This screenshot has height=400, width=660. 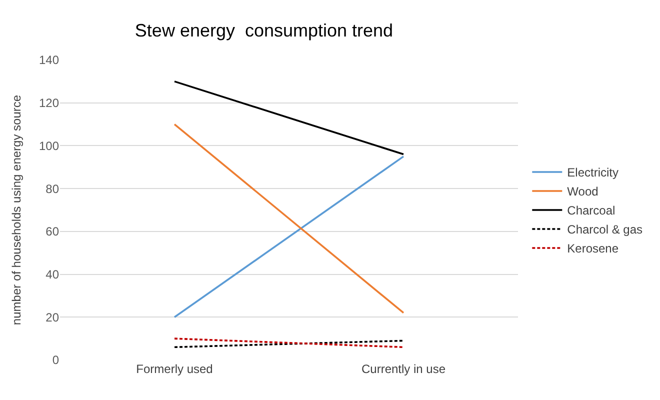 What do you see at coordinates (49, 103) in the screenshot?
I see `y-tick-label: 120` at bounding box center [49, 103].